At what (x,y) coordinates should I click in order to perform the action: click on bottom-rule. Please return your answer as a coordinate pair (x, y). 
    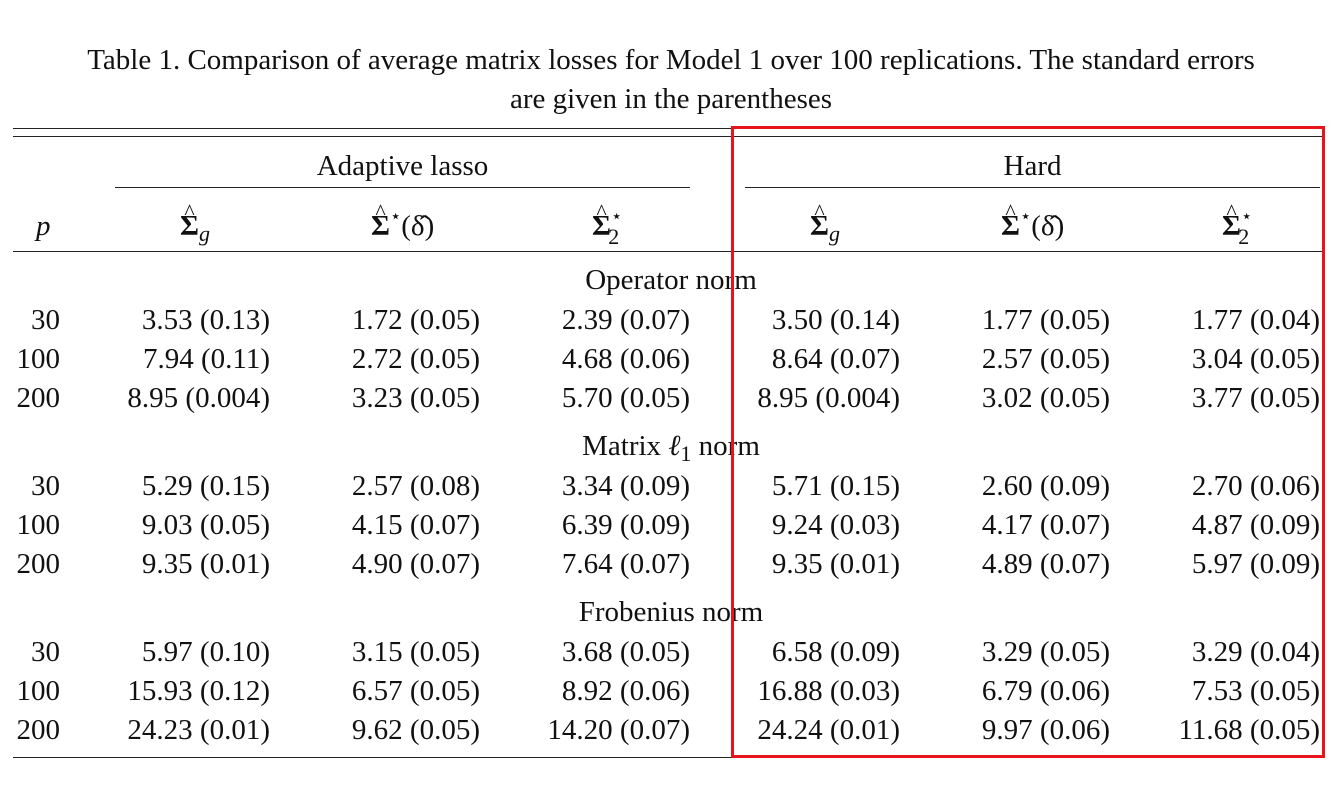
    Looking at the image, I should click on (667, 757).